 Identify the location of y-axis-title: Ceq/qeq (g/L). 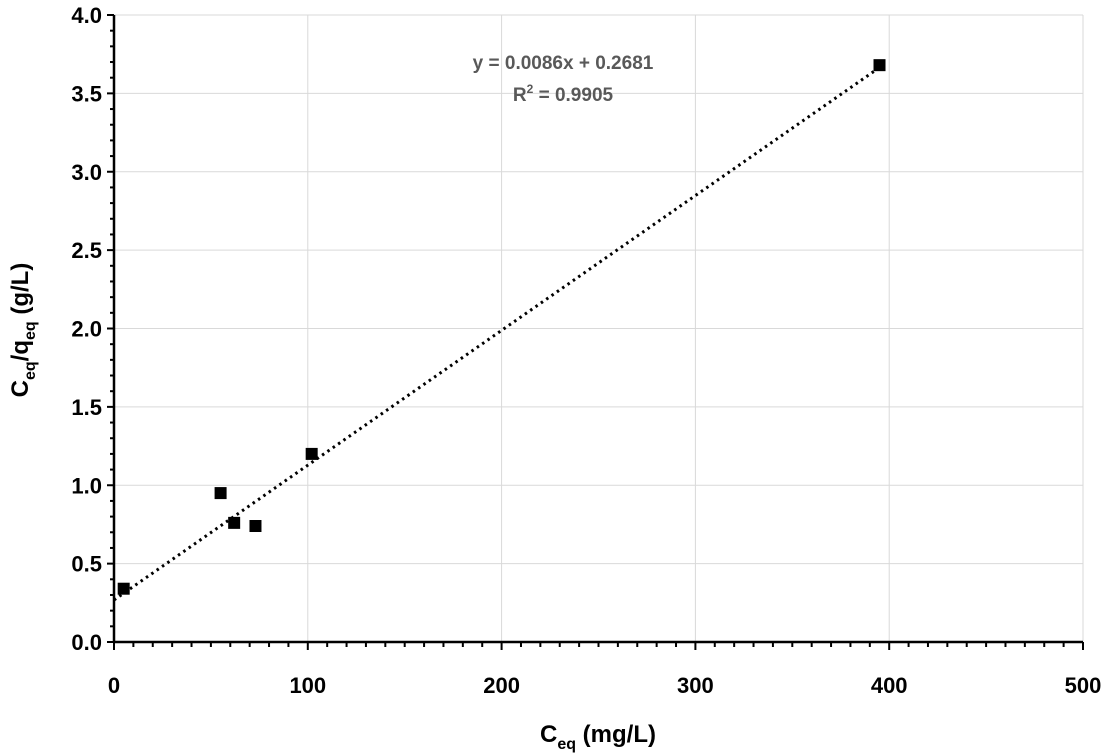
(23, 330).